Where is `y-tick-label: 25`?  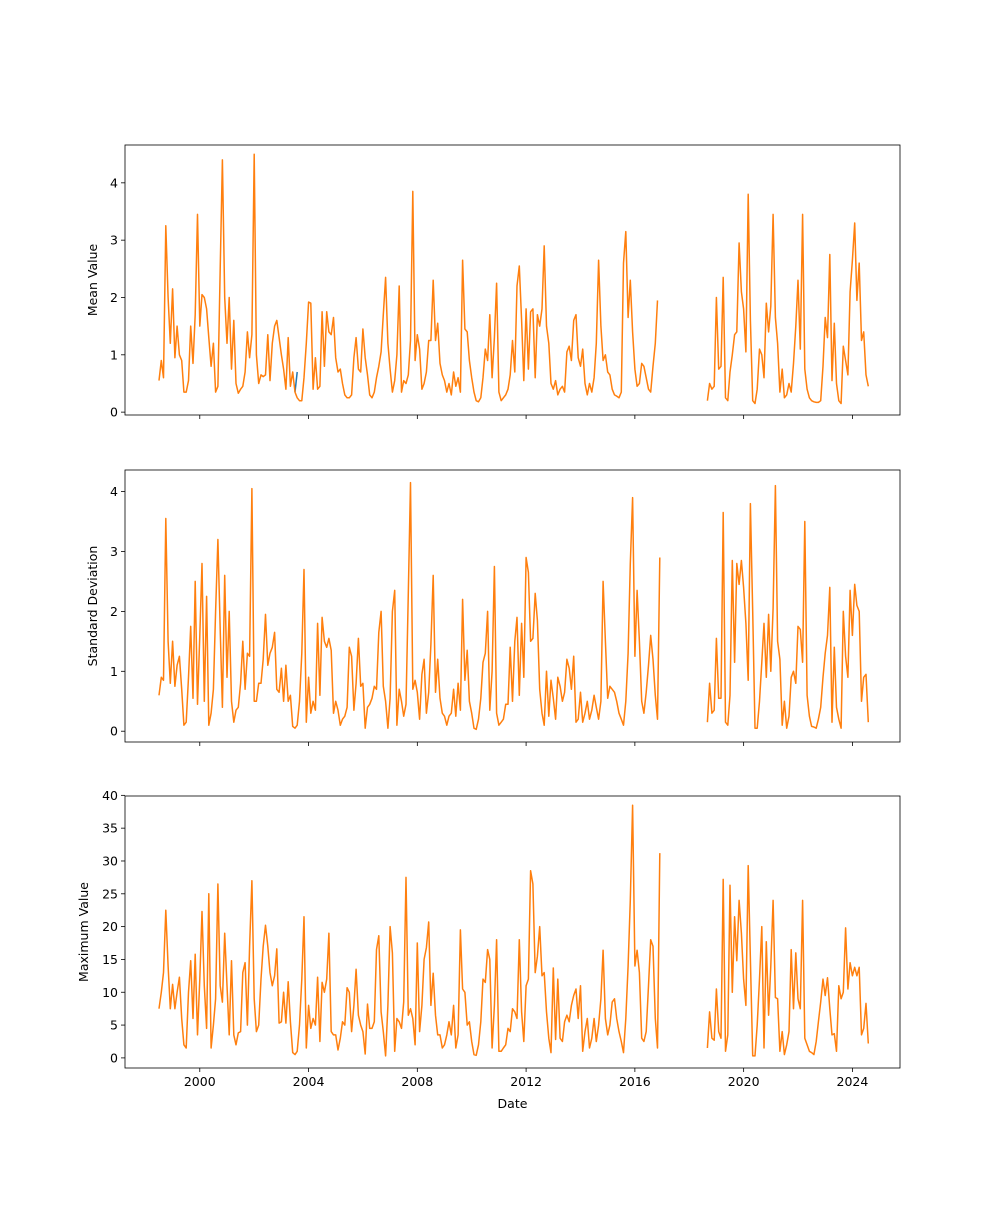
y-tick-label: 25 is located at coordinates (110, 893).